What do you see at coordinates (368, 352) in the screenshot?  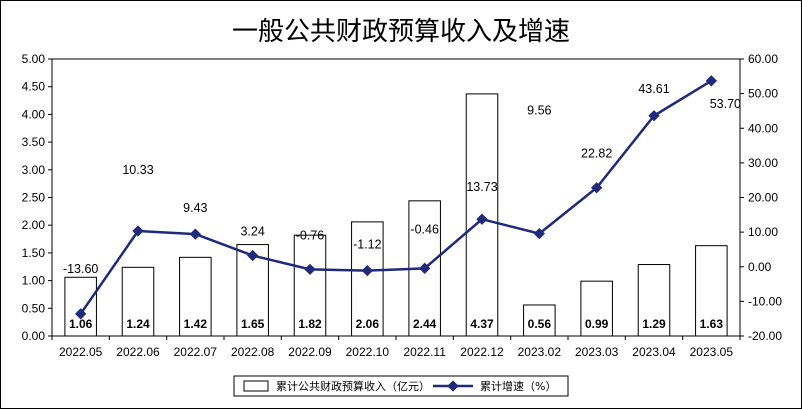 I see `x-tick-label: 2022.10` at bounding box center [368, 352].